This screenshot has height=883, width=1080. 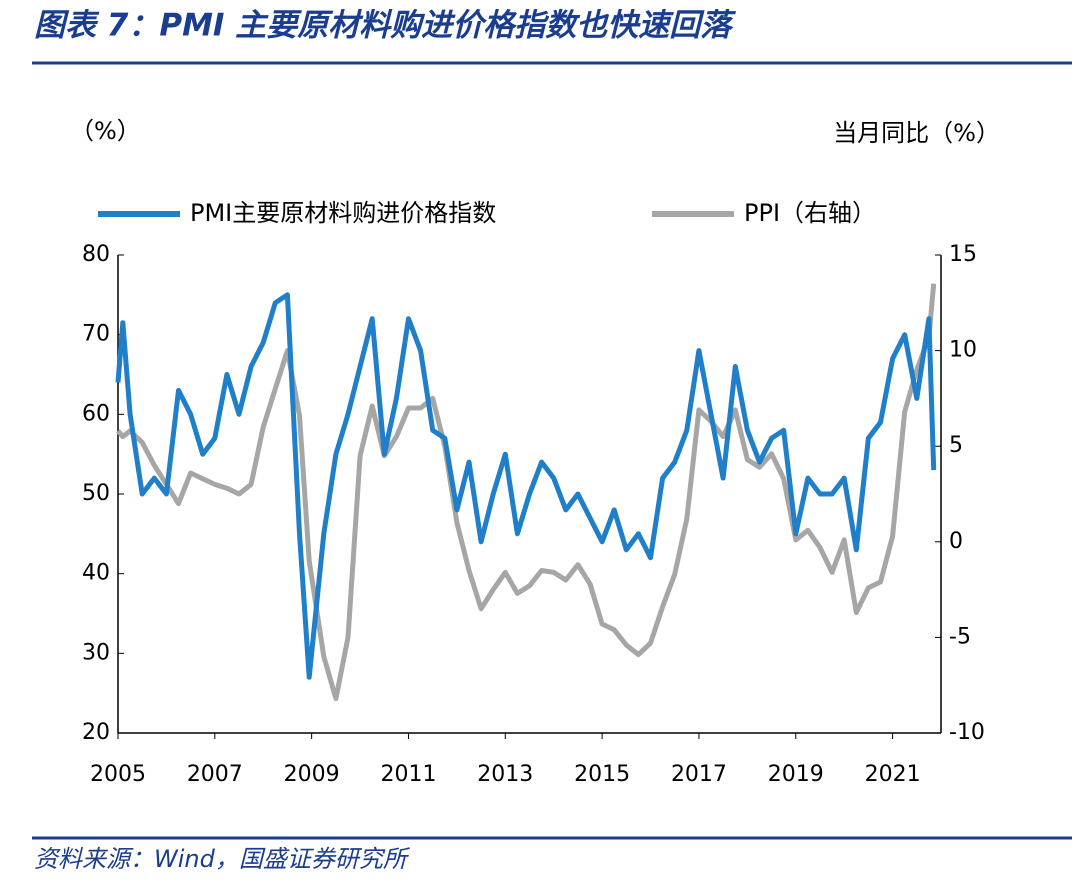 I want to click on y-tick-label: 20, so click(x=96, y=732).